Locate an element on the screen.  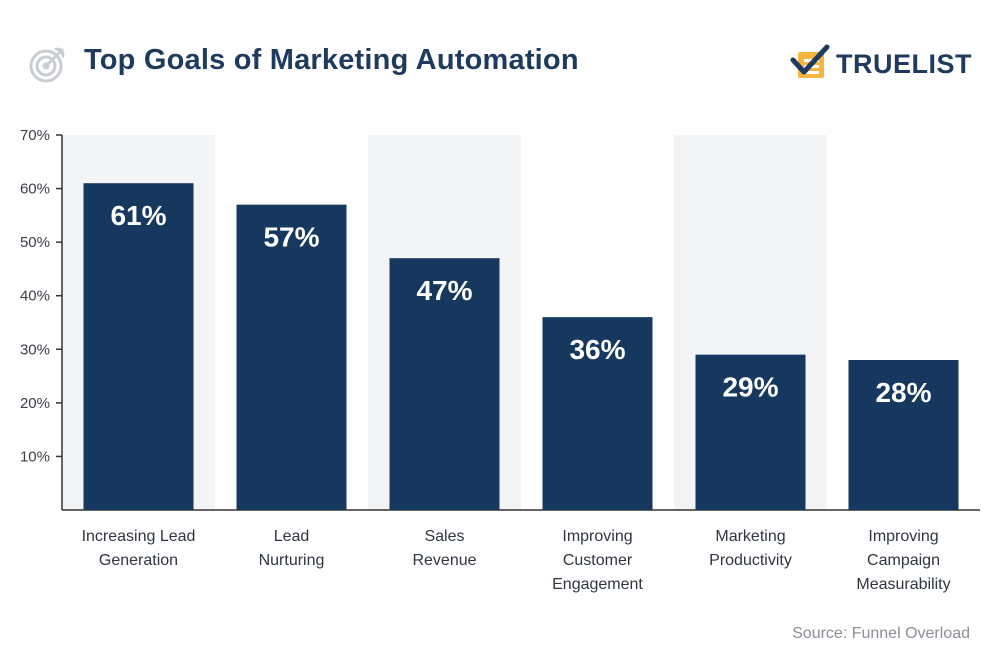
target-icon is located at coordinates (47, 65).